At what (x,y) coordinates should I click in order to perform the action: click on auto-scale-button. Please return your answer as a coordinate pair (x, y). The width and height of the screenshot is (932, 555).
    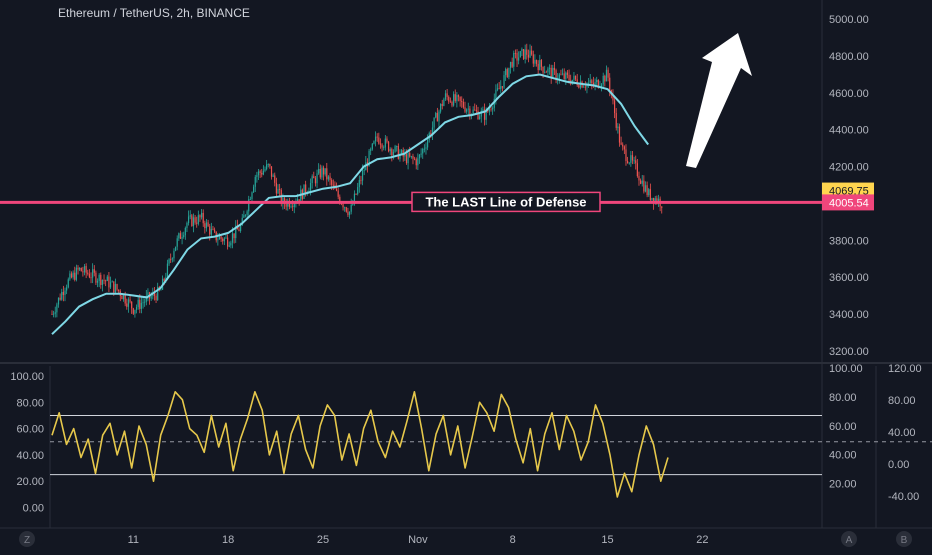
    Looking at the image, I should click on (849, 539).